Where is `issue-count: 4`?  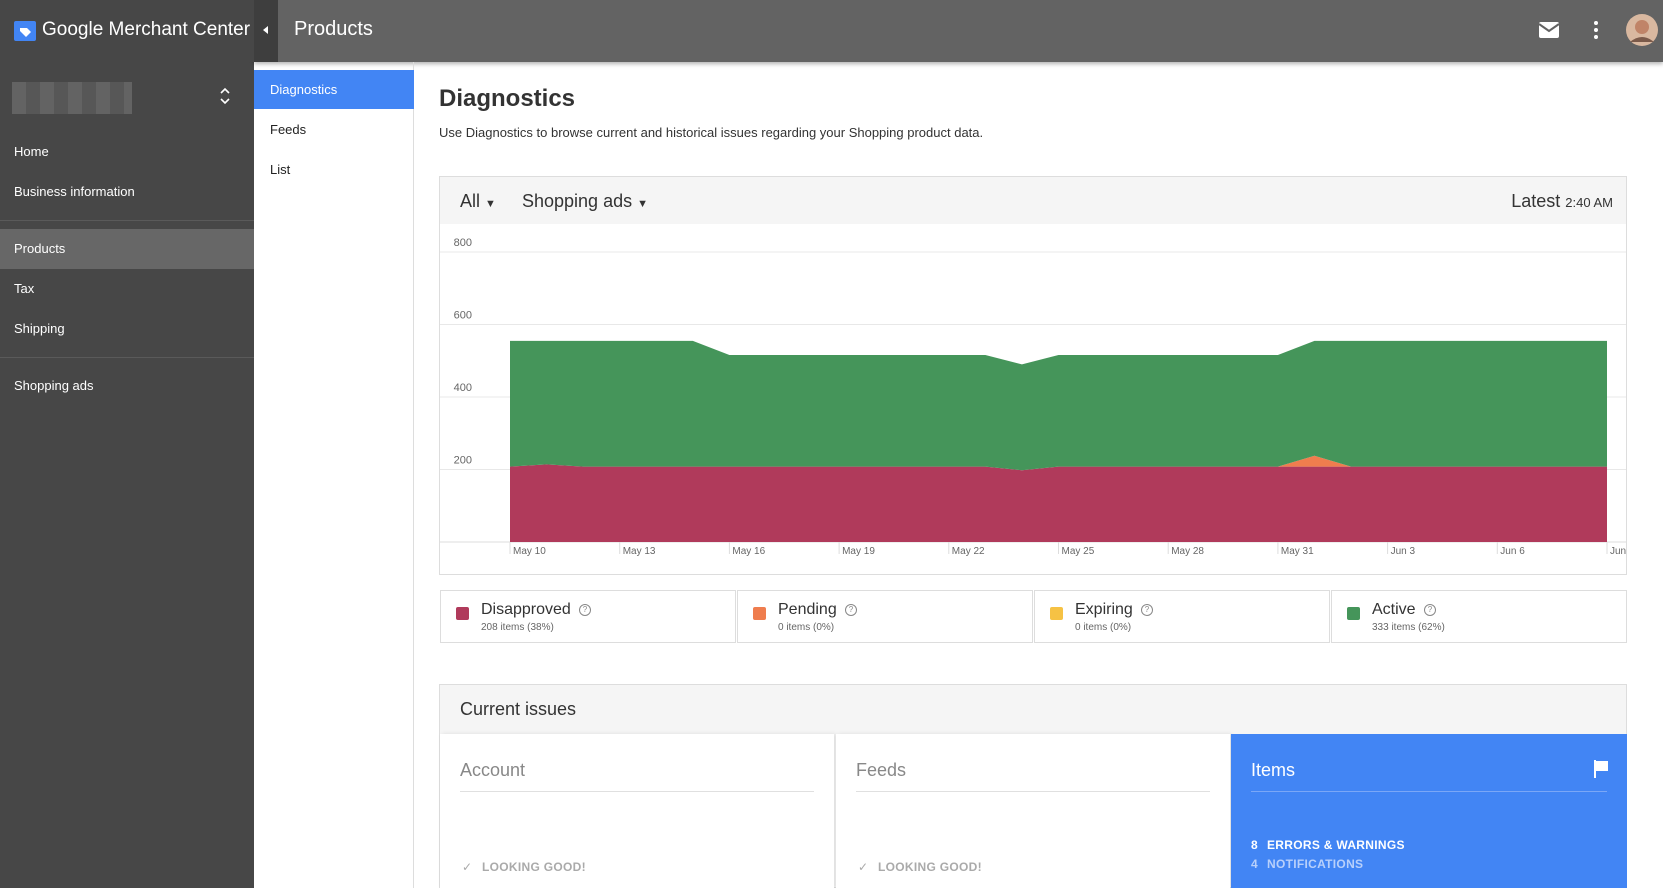 issue-count: 4 is located at coordinates (1254, 864).